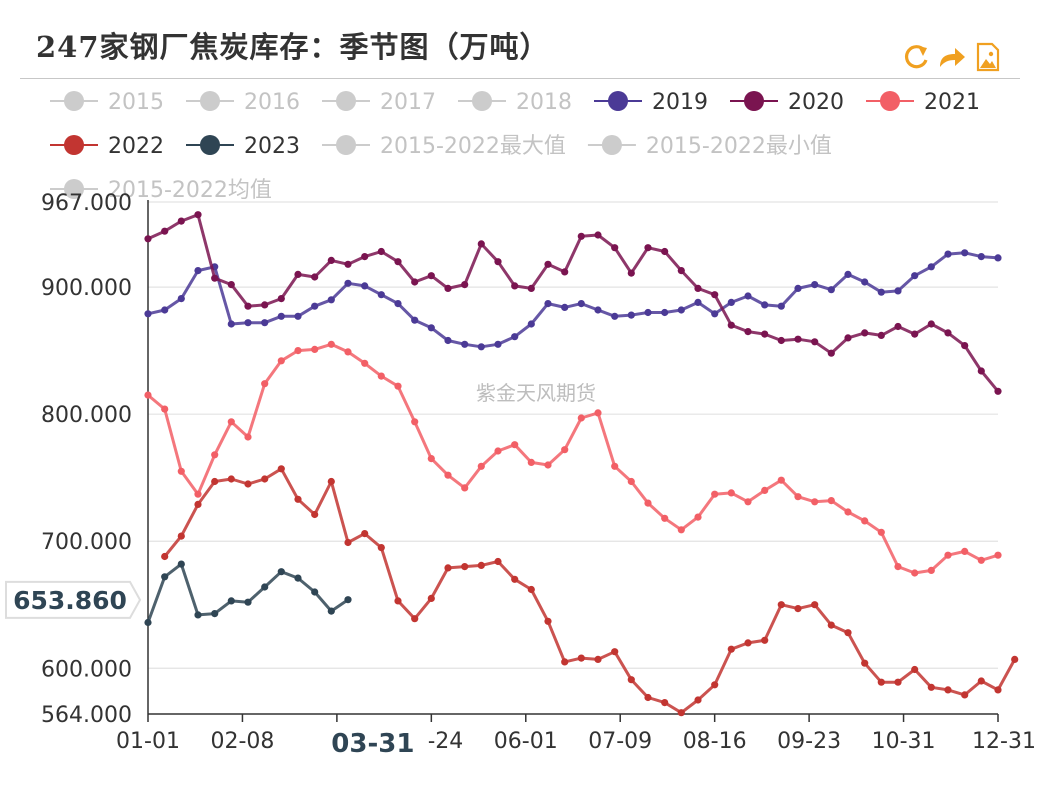 This screenshot has height=800, width=1060. I want to click on legend-item-2020: 2020, so click(787, 102).